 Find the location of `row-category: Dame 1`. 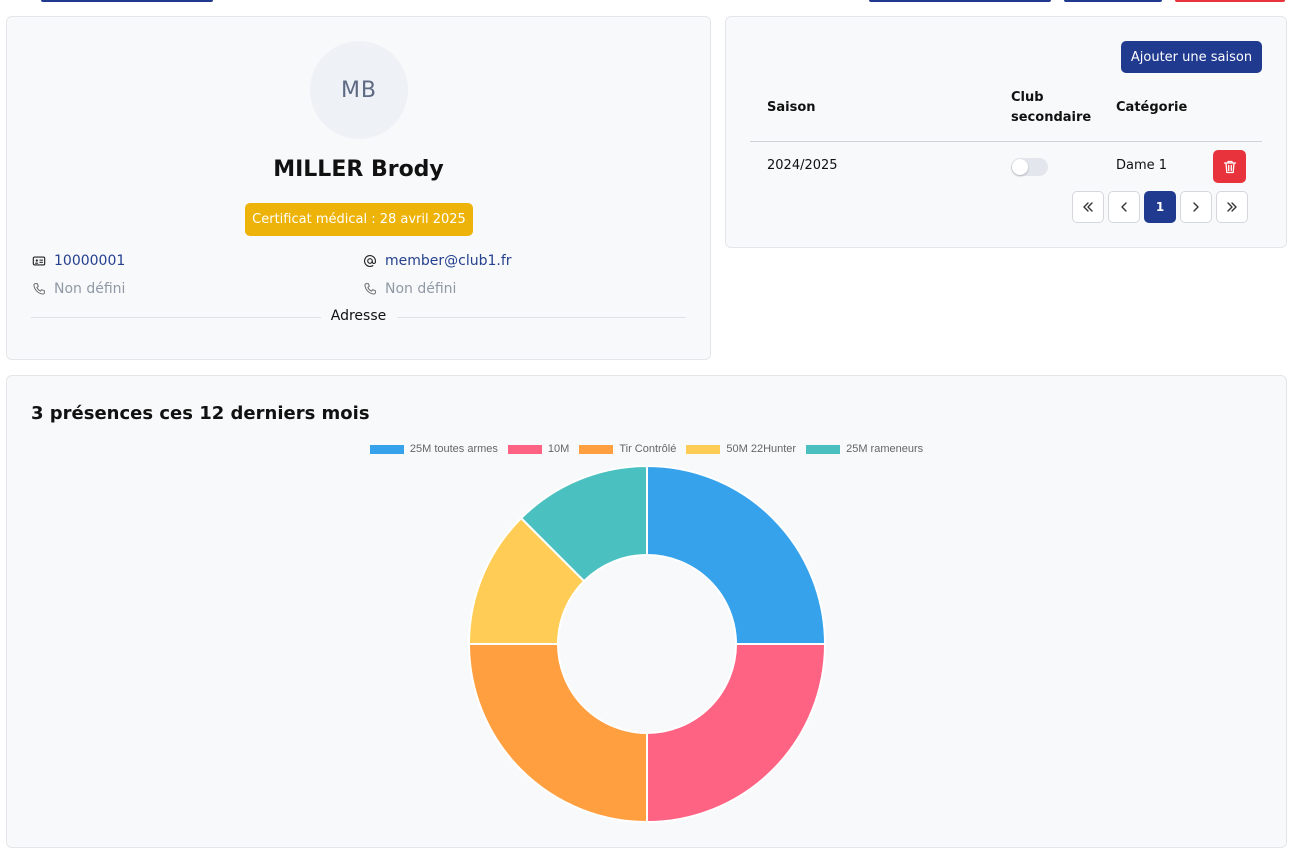

row-category: Dame 1 is located at coordinates (1142, 165).